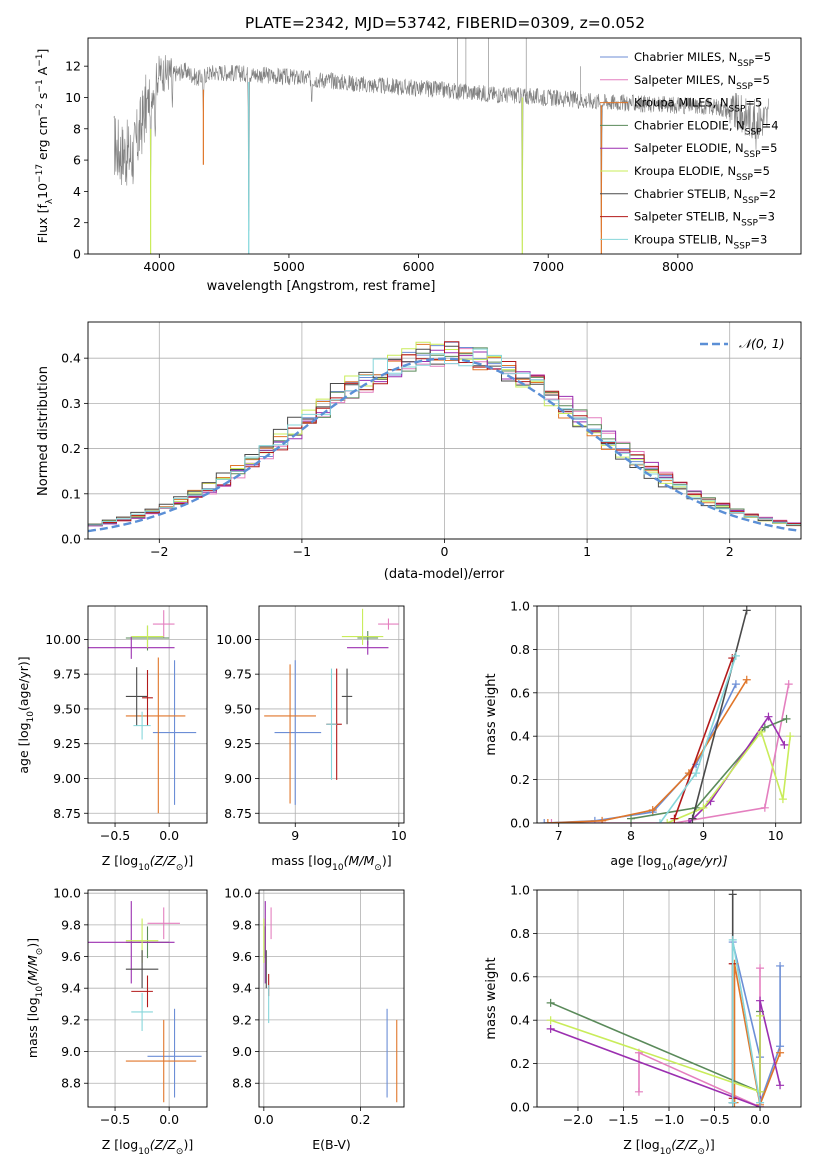  Describe the element at coordinates (705, 150) in the screenshot. I see `legend-label: Salpeter ELODIE, NSSP=5` at that location.